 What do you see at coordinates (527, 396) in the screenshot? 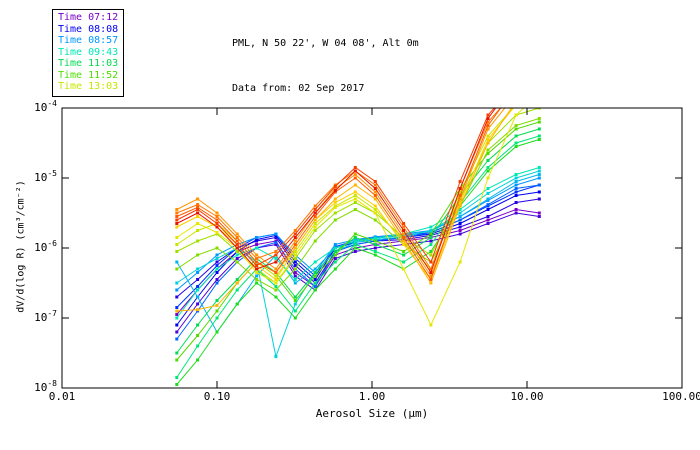
I see `x-tick-label: 10.00` at bounding box center [527, 396].